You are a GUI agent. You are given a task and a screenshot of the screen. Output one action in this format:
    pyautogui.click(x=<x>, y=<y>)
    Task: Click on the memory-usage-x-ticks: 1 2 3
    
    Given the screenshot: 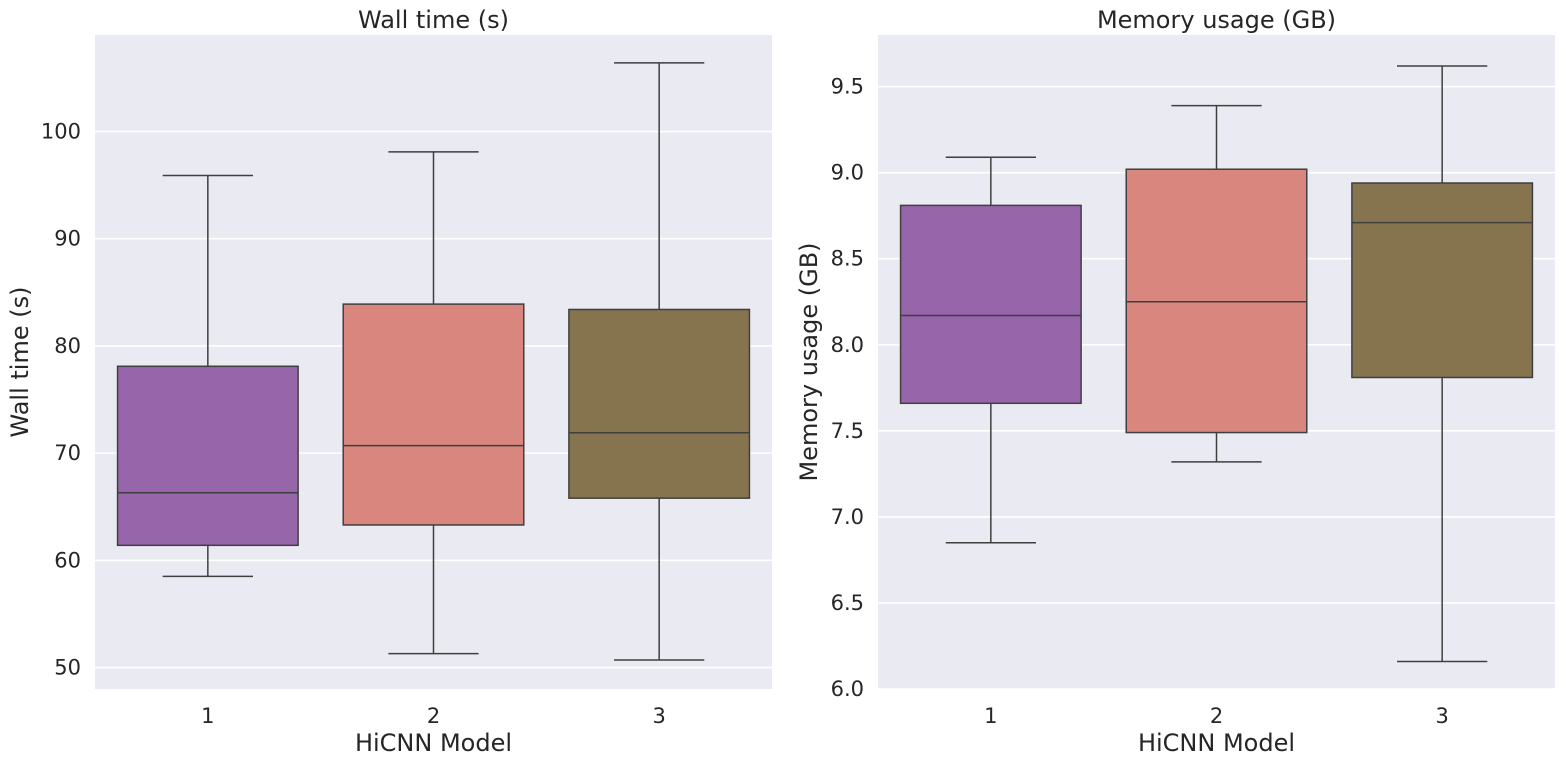 What is the action you would take?
    pyautogui.click(x=1216, y=716)
    